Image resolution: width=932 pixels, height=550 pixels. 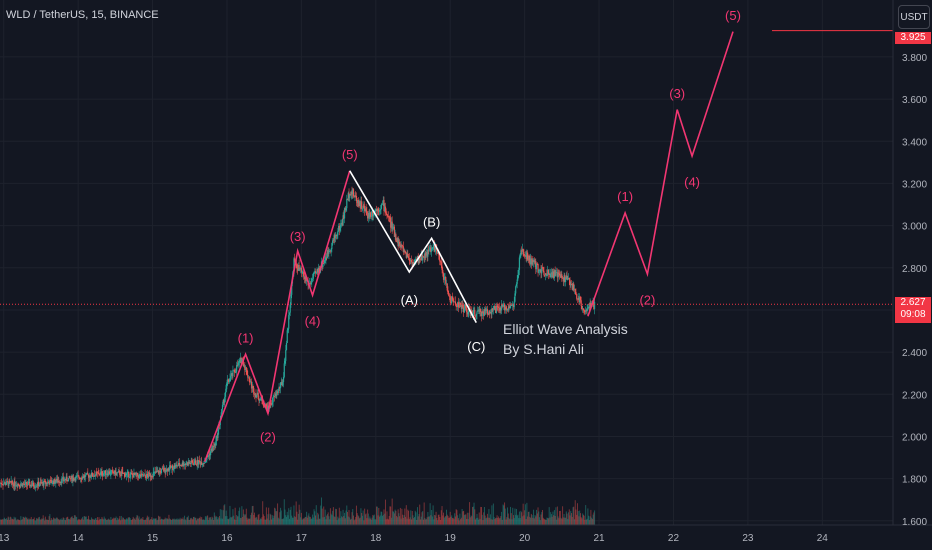 I want to click on wave-label: (1), so click(x=625, y=196).